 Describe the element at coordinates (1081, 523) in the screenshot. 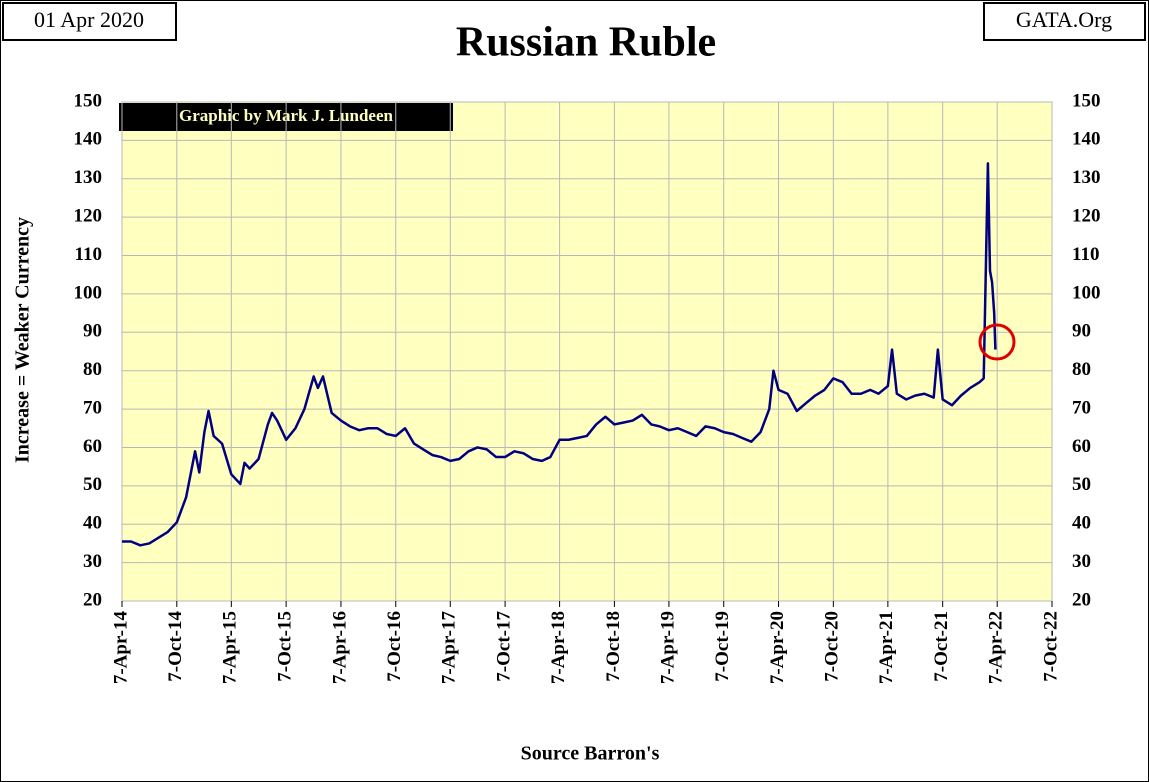

I see `y2-tick-label: 40` at that location.